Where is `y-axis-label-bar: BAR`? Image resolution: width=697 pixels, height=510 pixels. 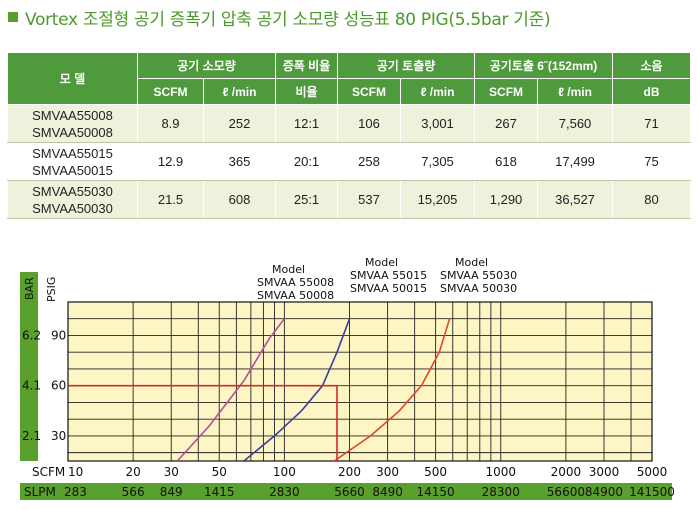 y-axis-label-bar: BAR is located at coordinates (29, 288).